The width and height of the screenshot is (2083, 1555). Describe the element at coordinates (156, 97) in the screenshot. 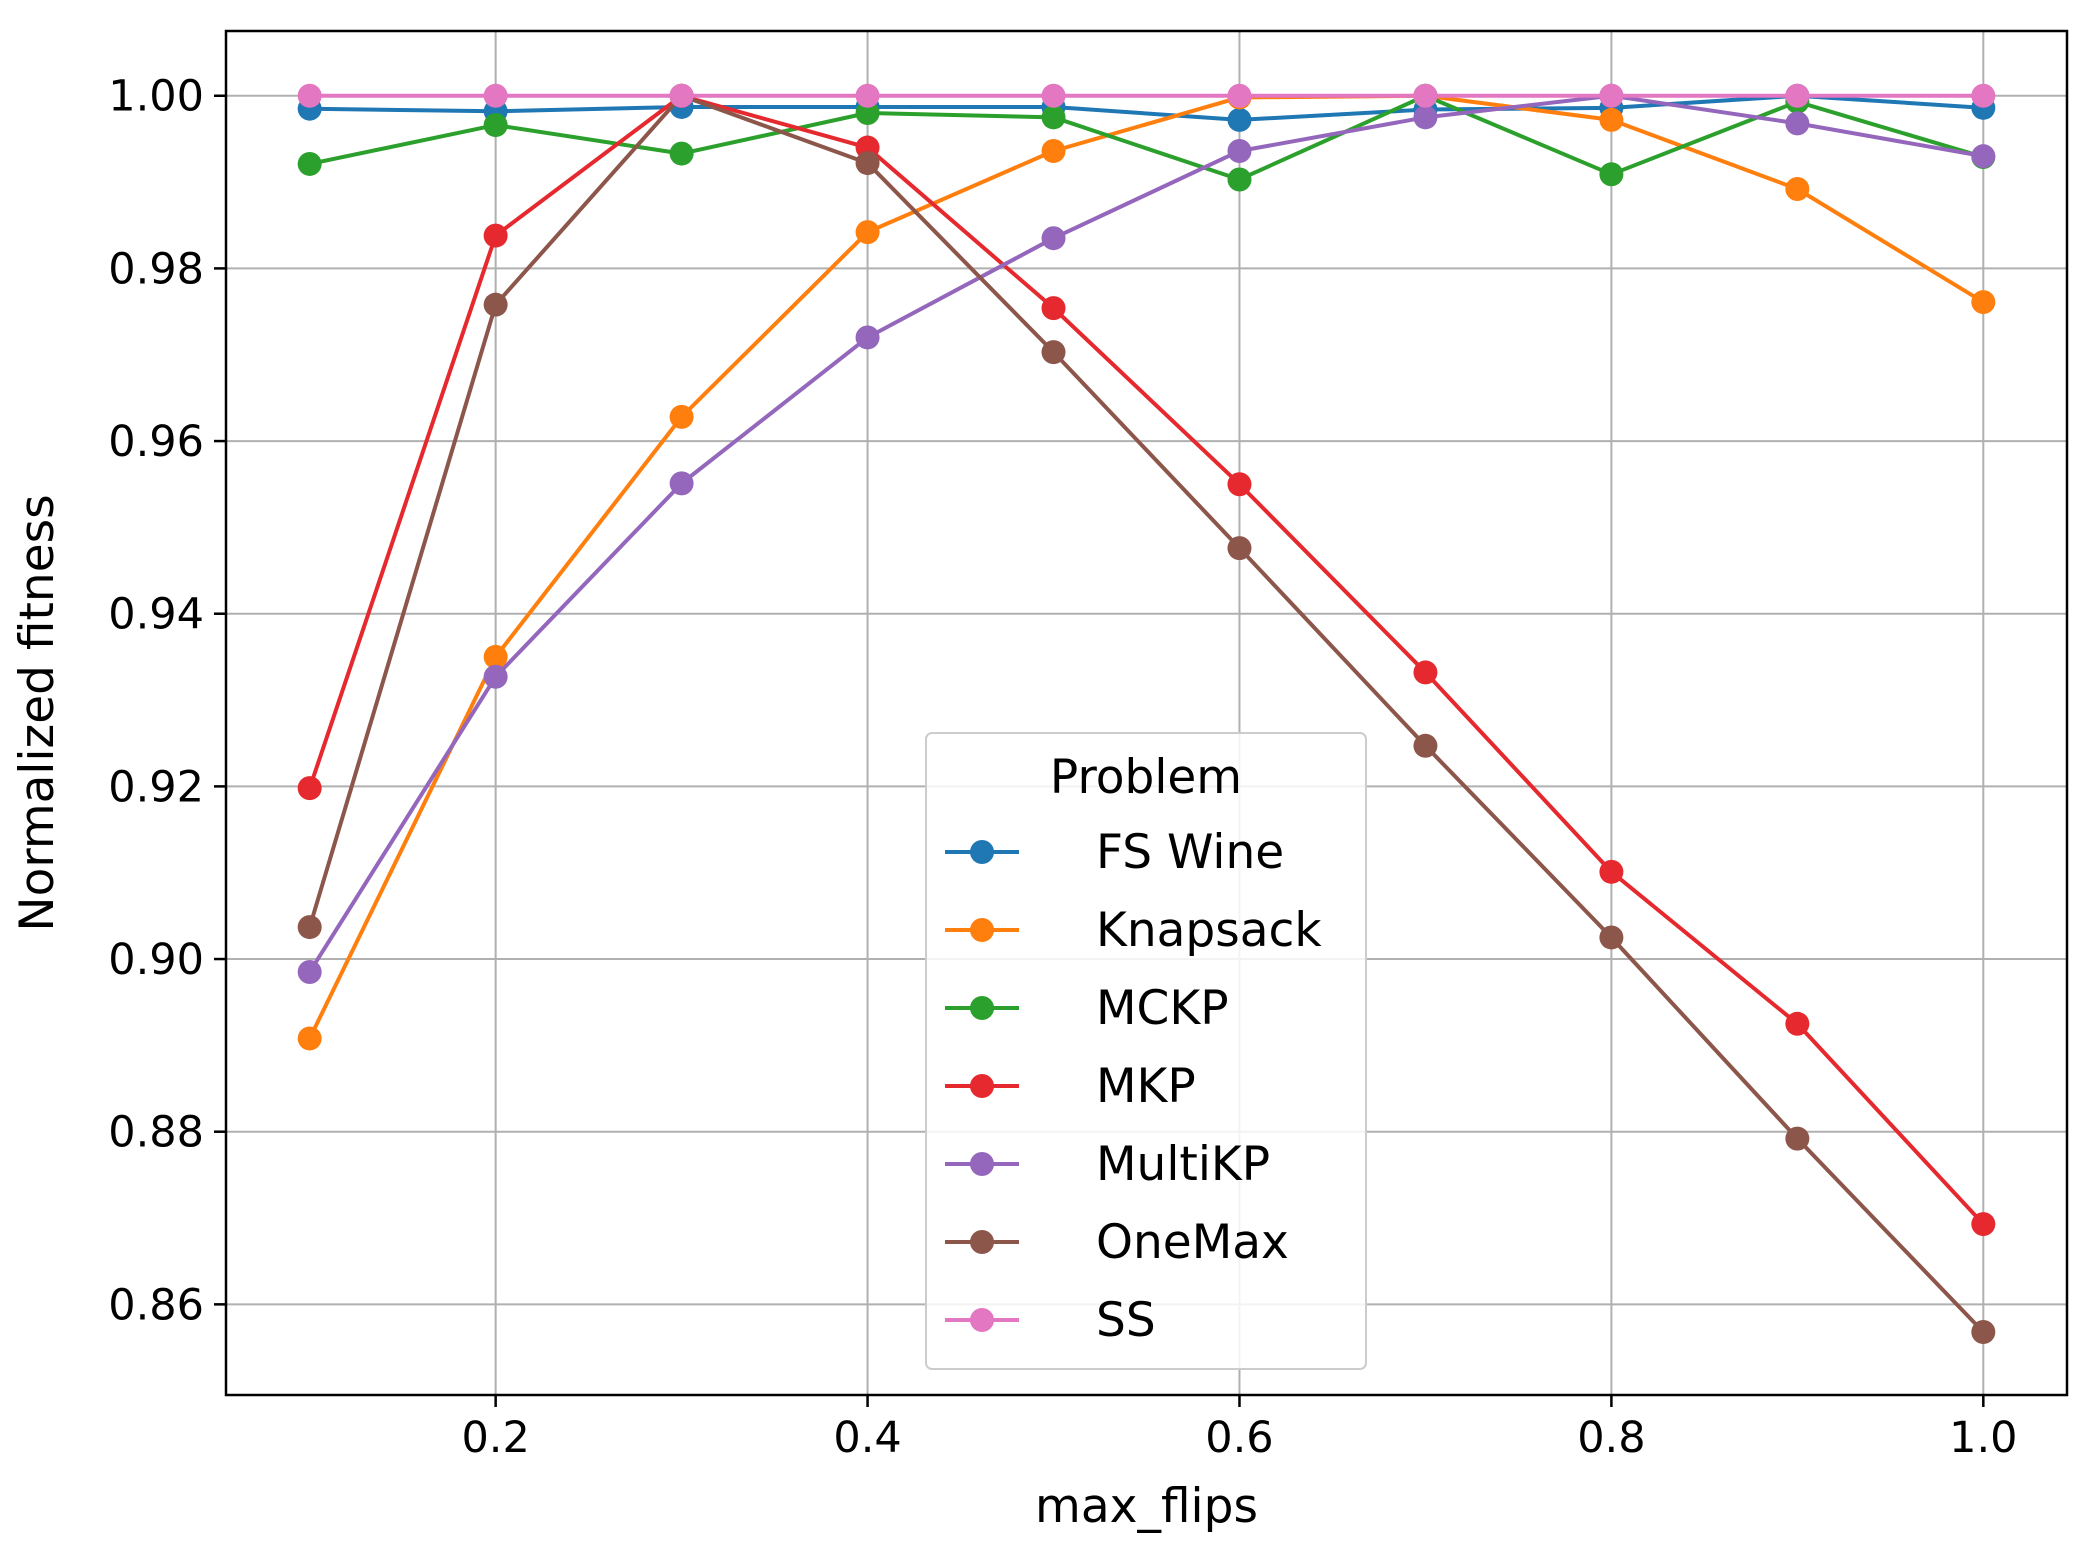

I see `y-tick-label: 1.00` at that location.